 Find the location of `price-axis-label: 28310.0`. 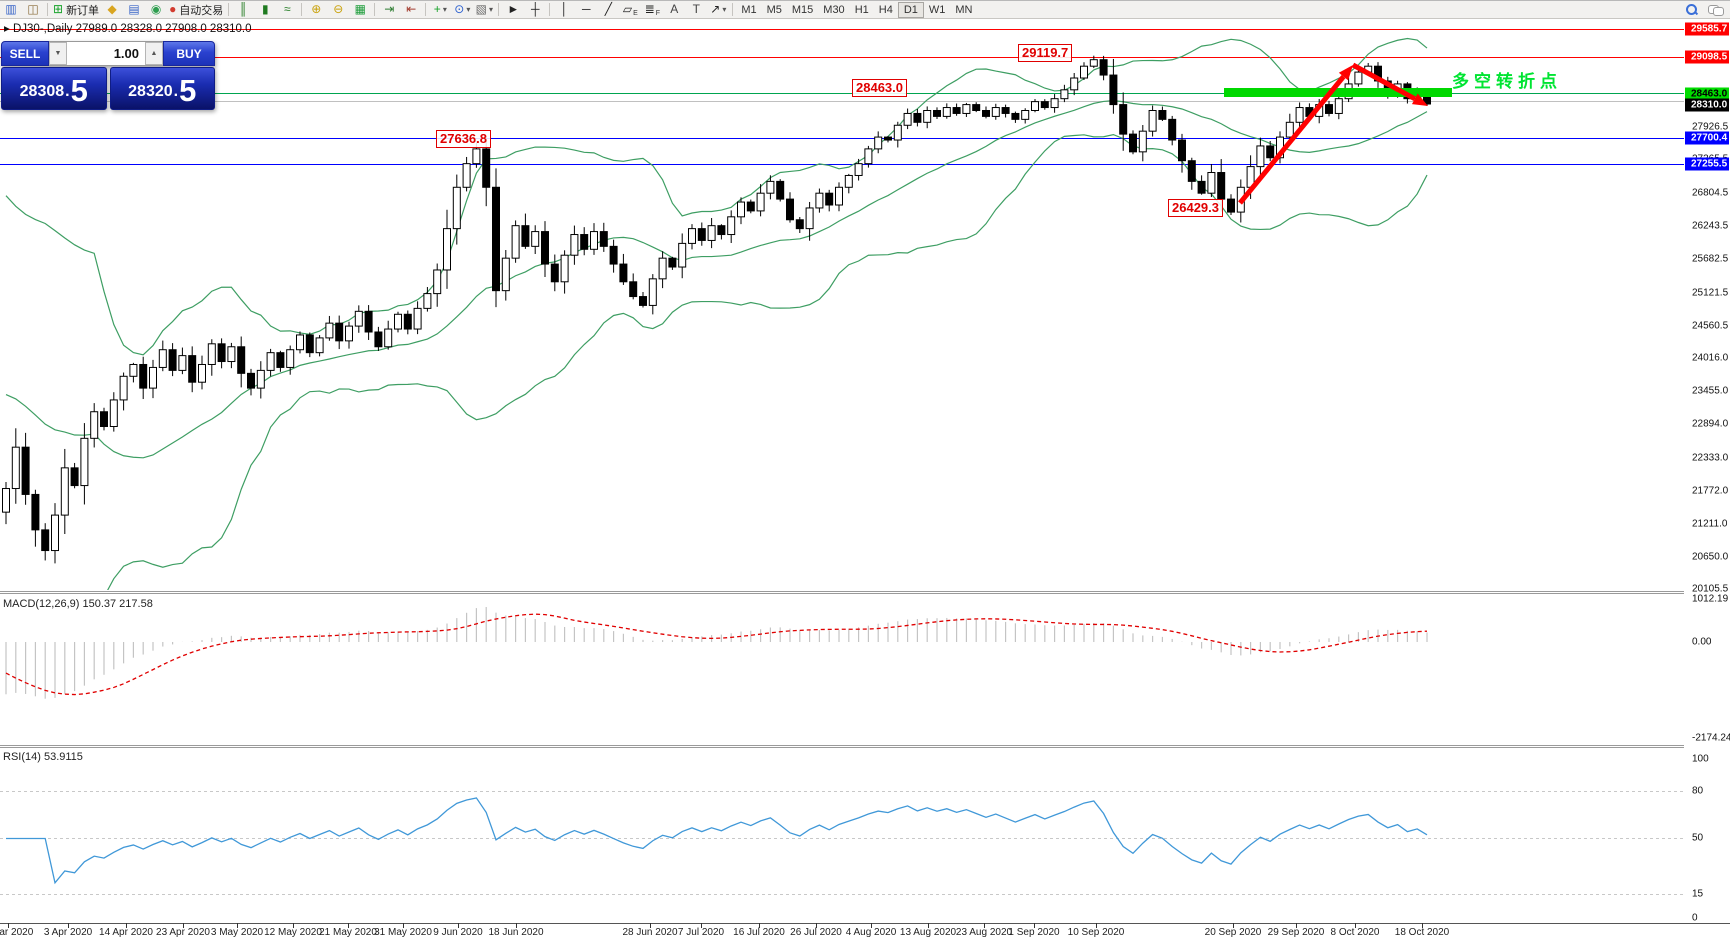

price-axis-label: 28310.0 is located at coordinates (1707, 105).